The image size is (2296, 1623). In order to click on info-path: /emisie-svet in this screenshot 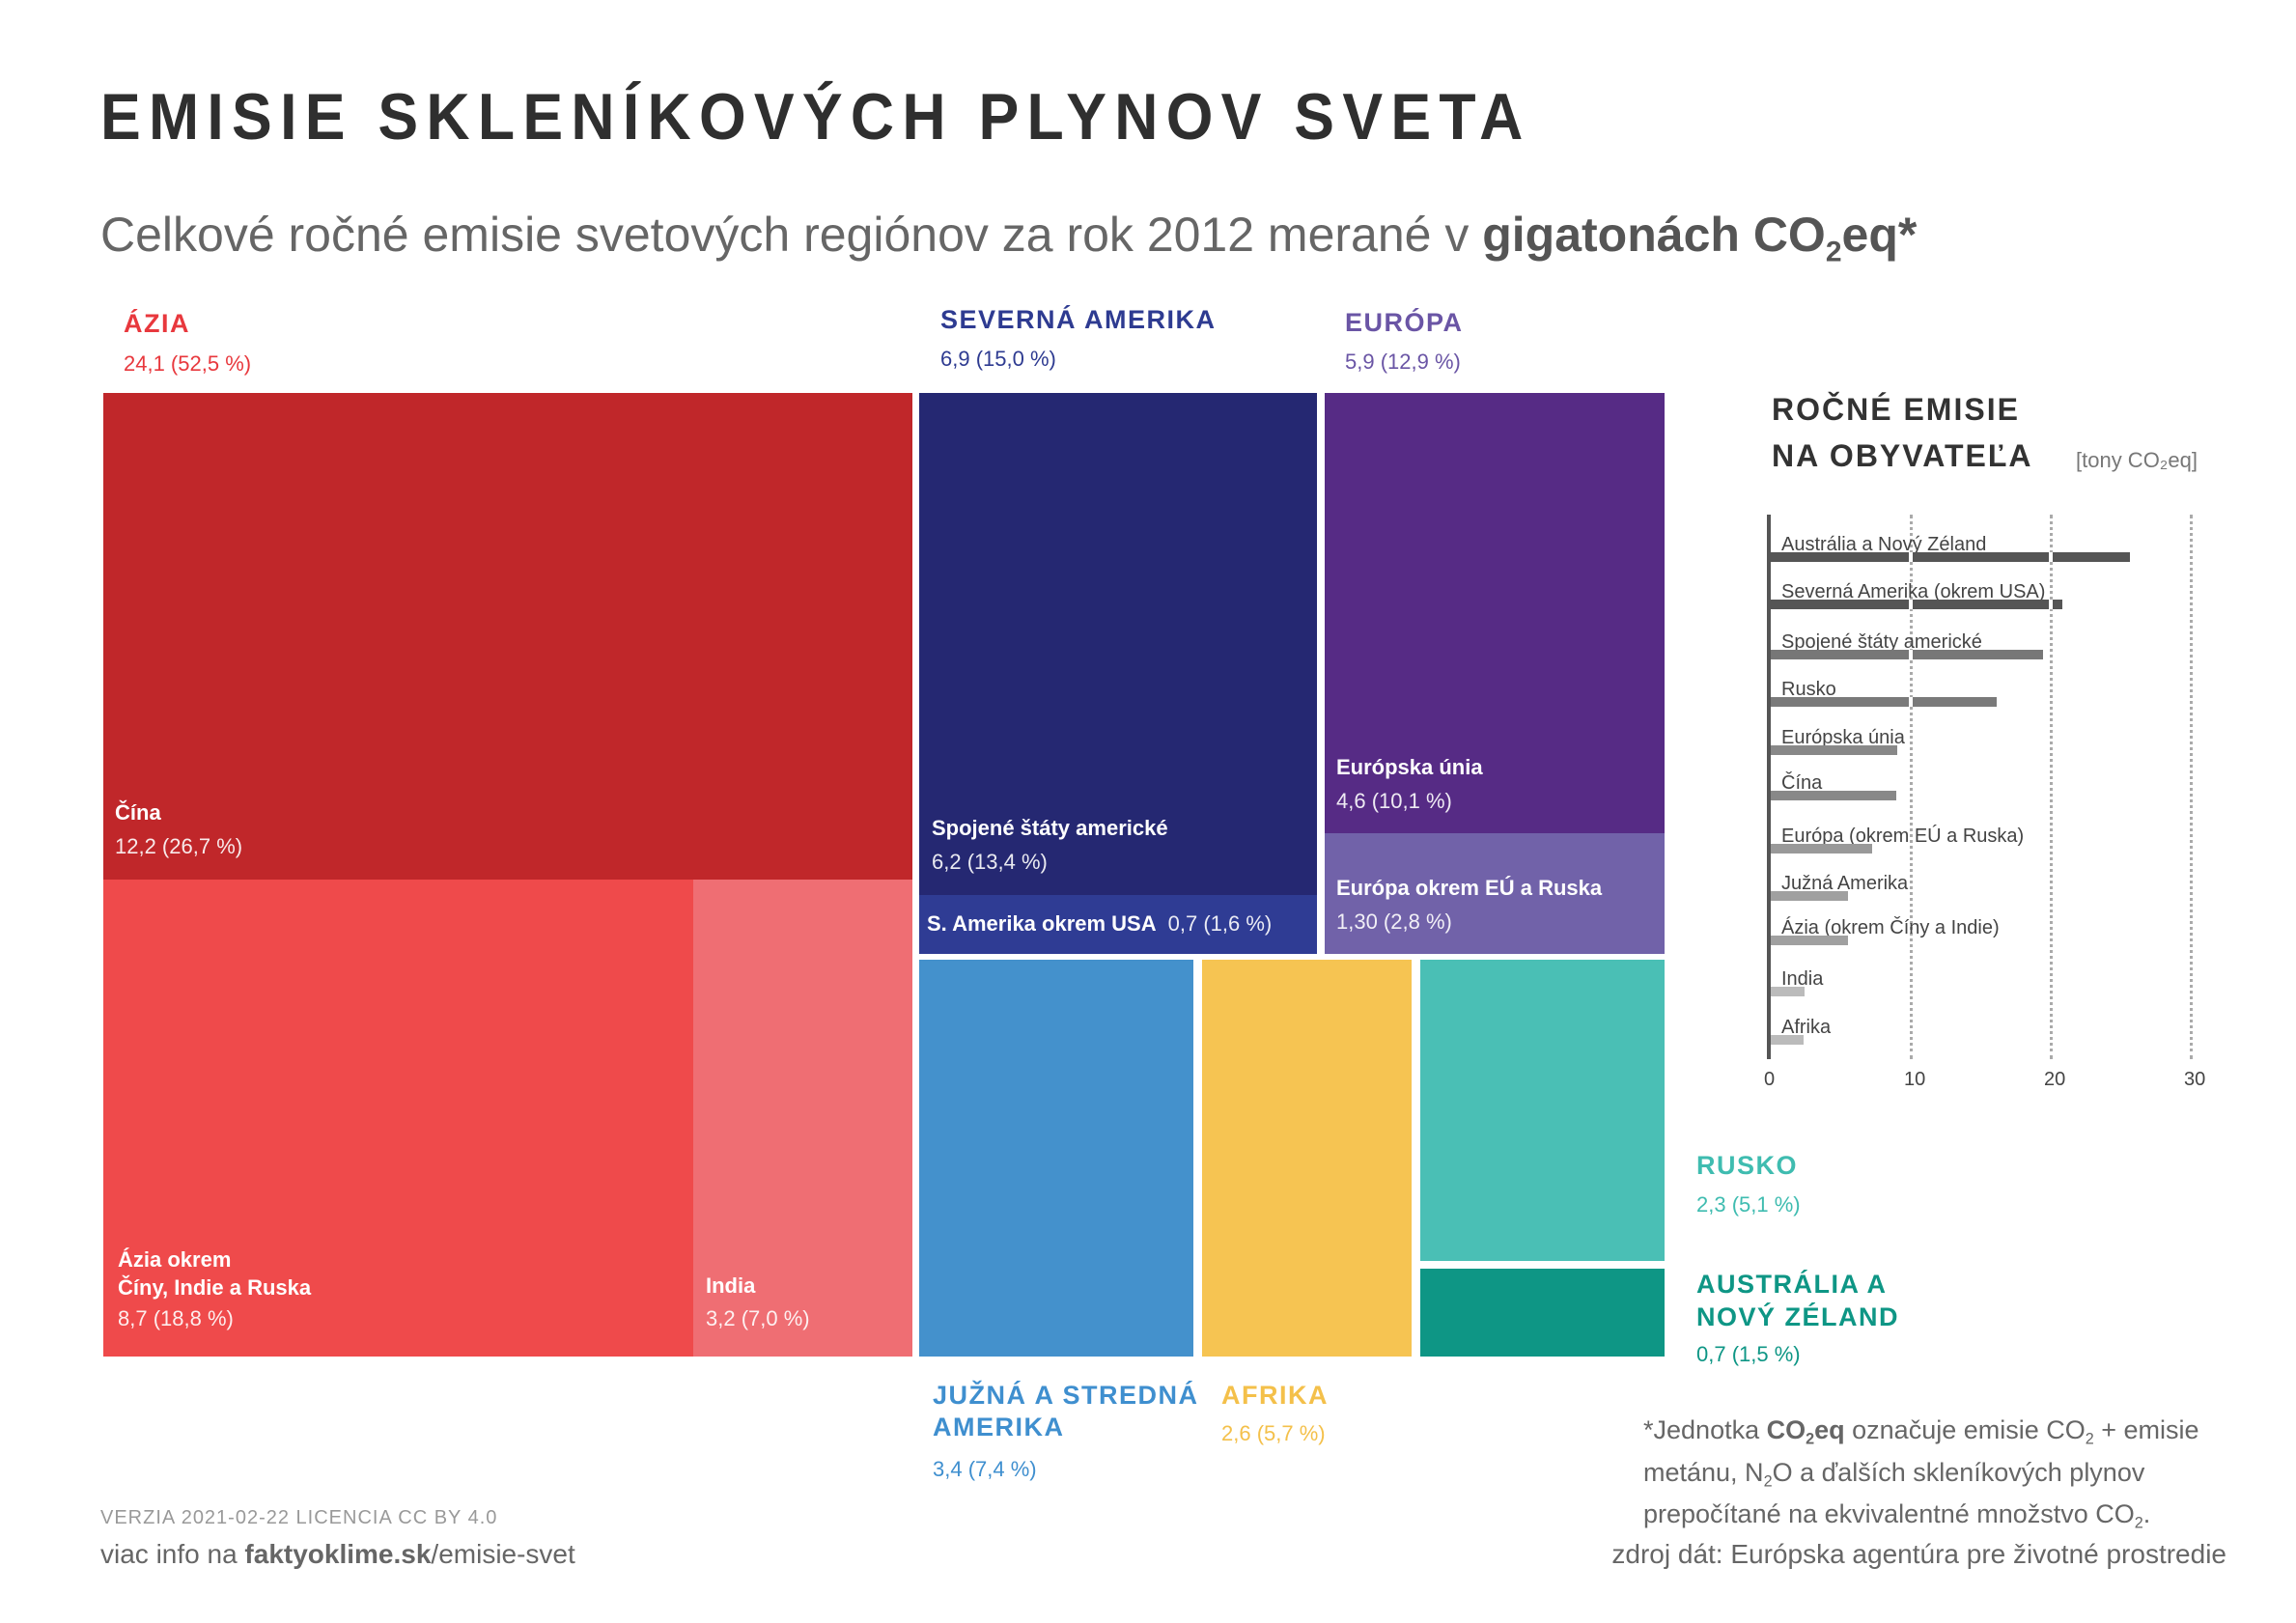, I will do `click(503, 1554)`.